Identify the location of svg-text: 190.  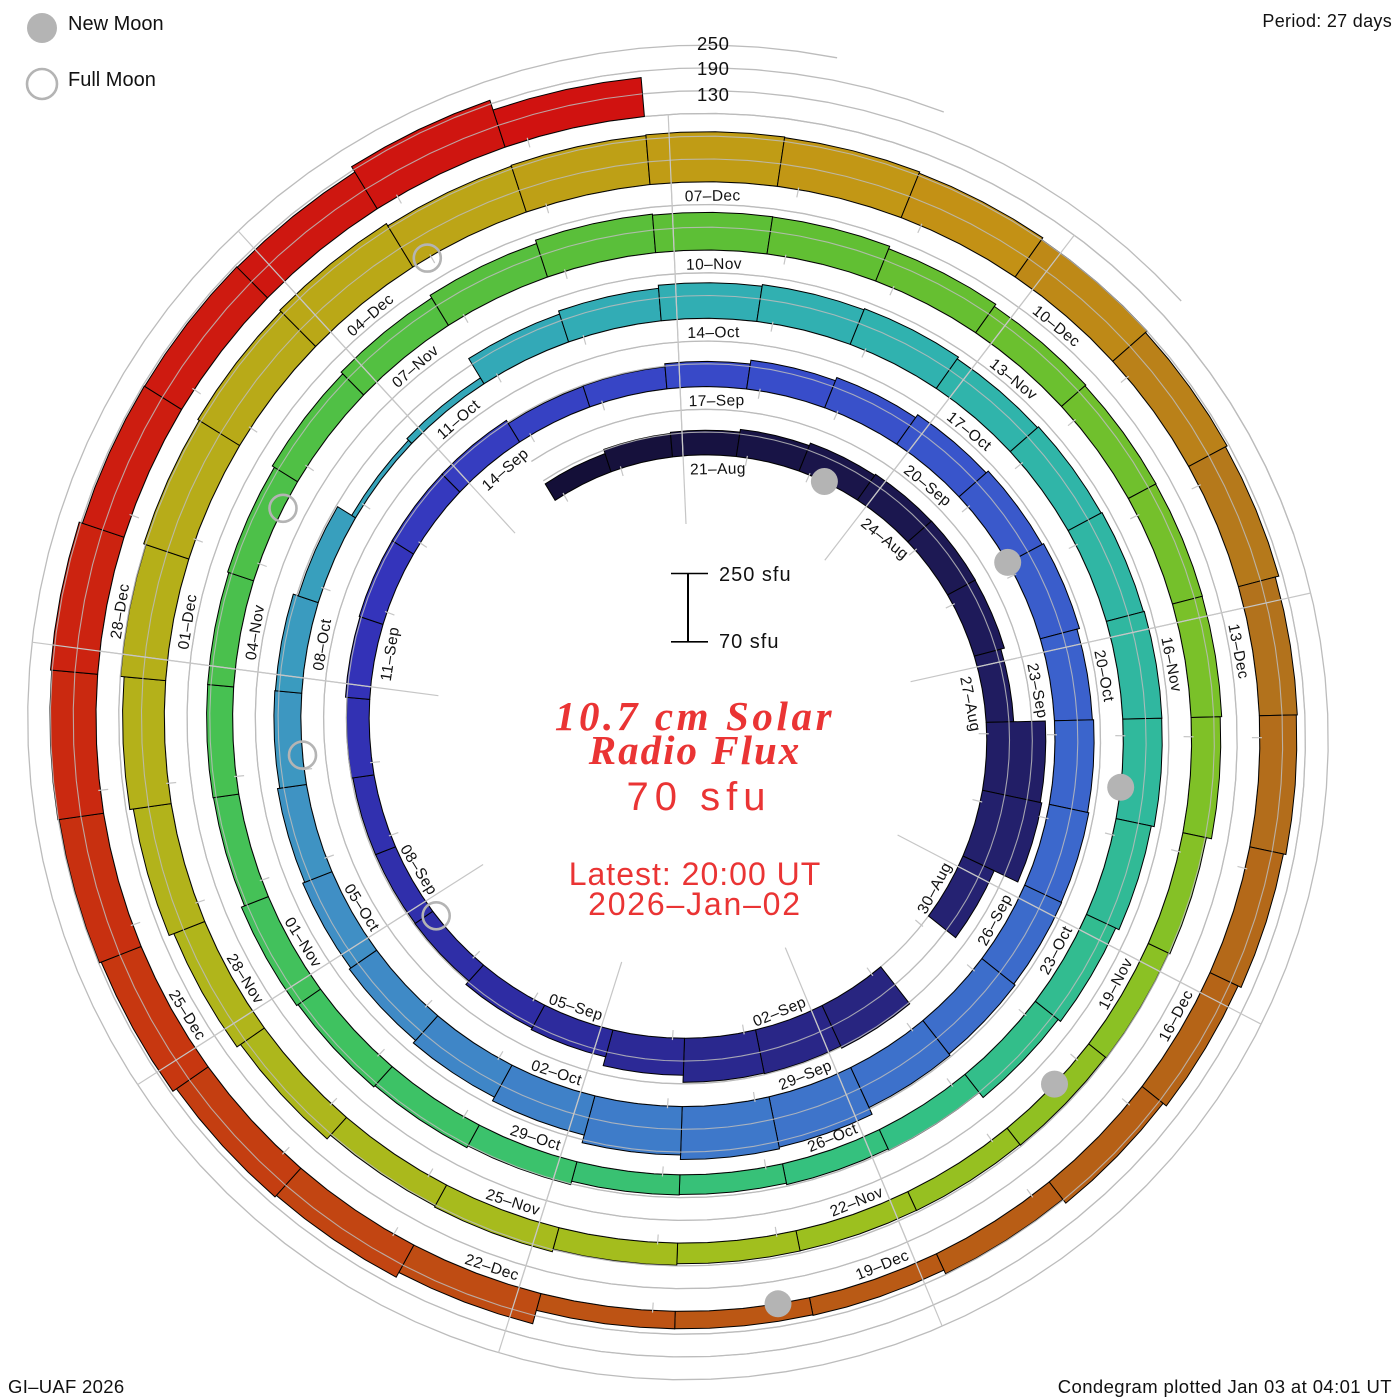
(713, 68).